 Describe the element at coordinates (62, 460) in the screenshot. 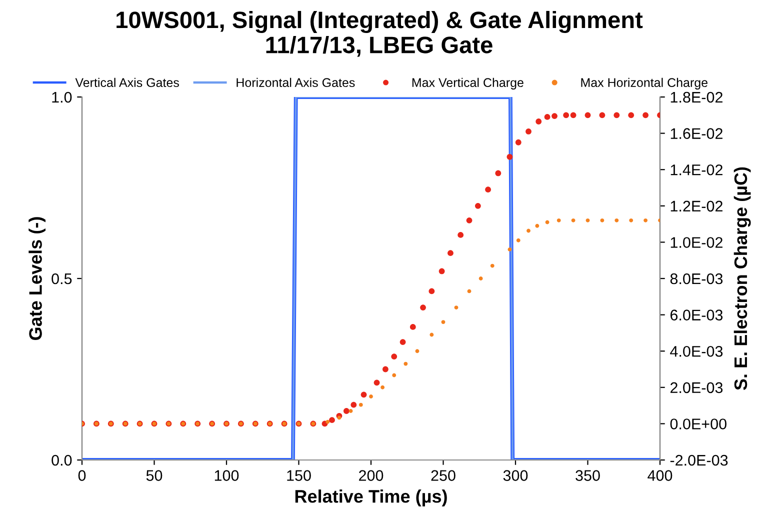

I see `y-tick-label: 0.0` at that location.